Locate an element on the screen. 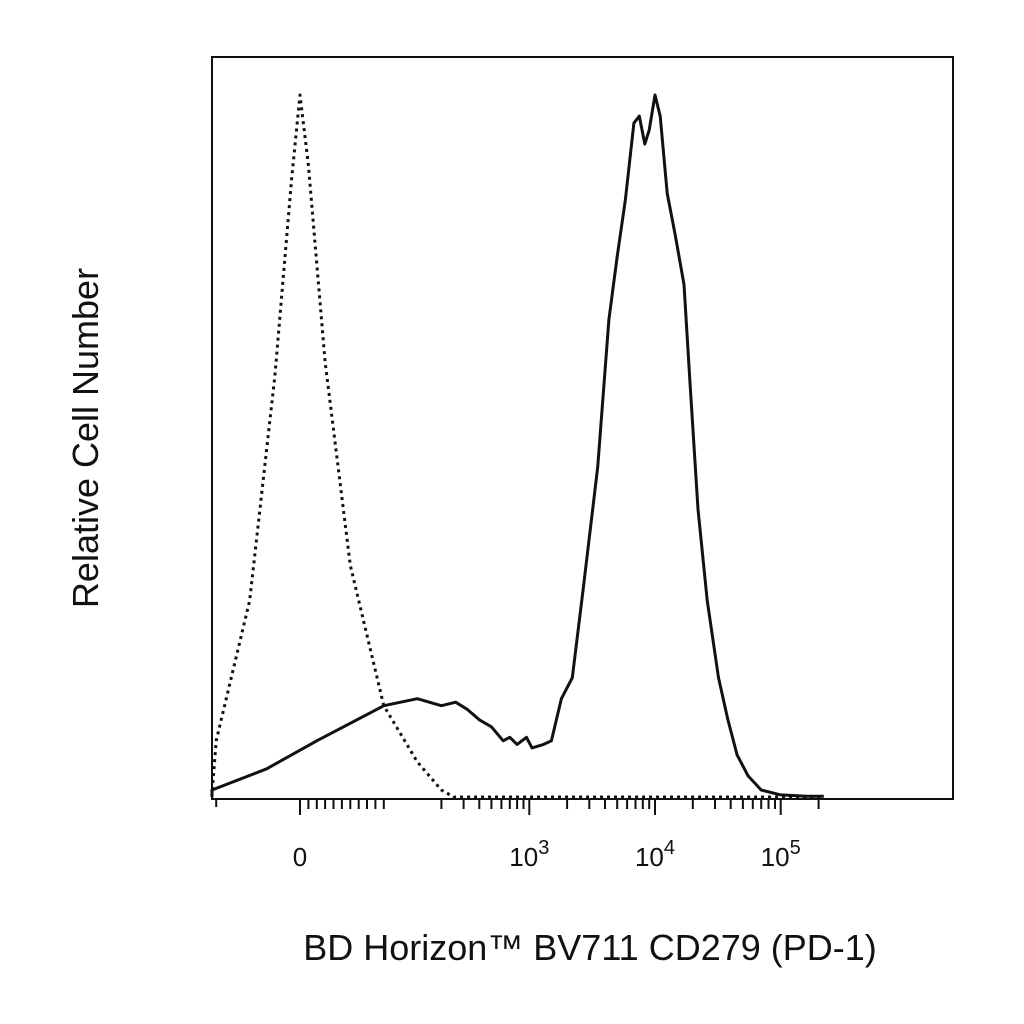  x-tick-label: 10⁵ is located at coordinates (781, 854).